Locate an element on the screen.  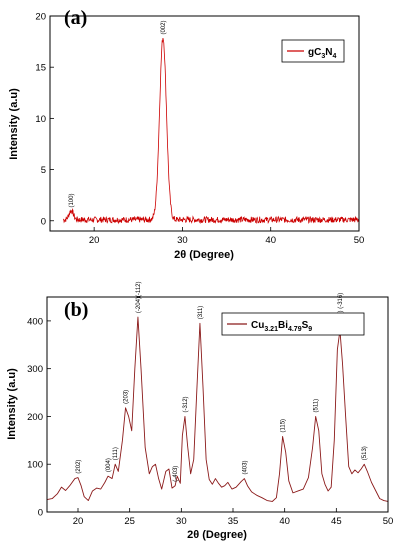
y-tick-label: 400 is located at coordinates (35, 321).